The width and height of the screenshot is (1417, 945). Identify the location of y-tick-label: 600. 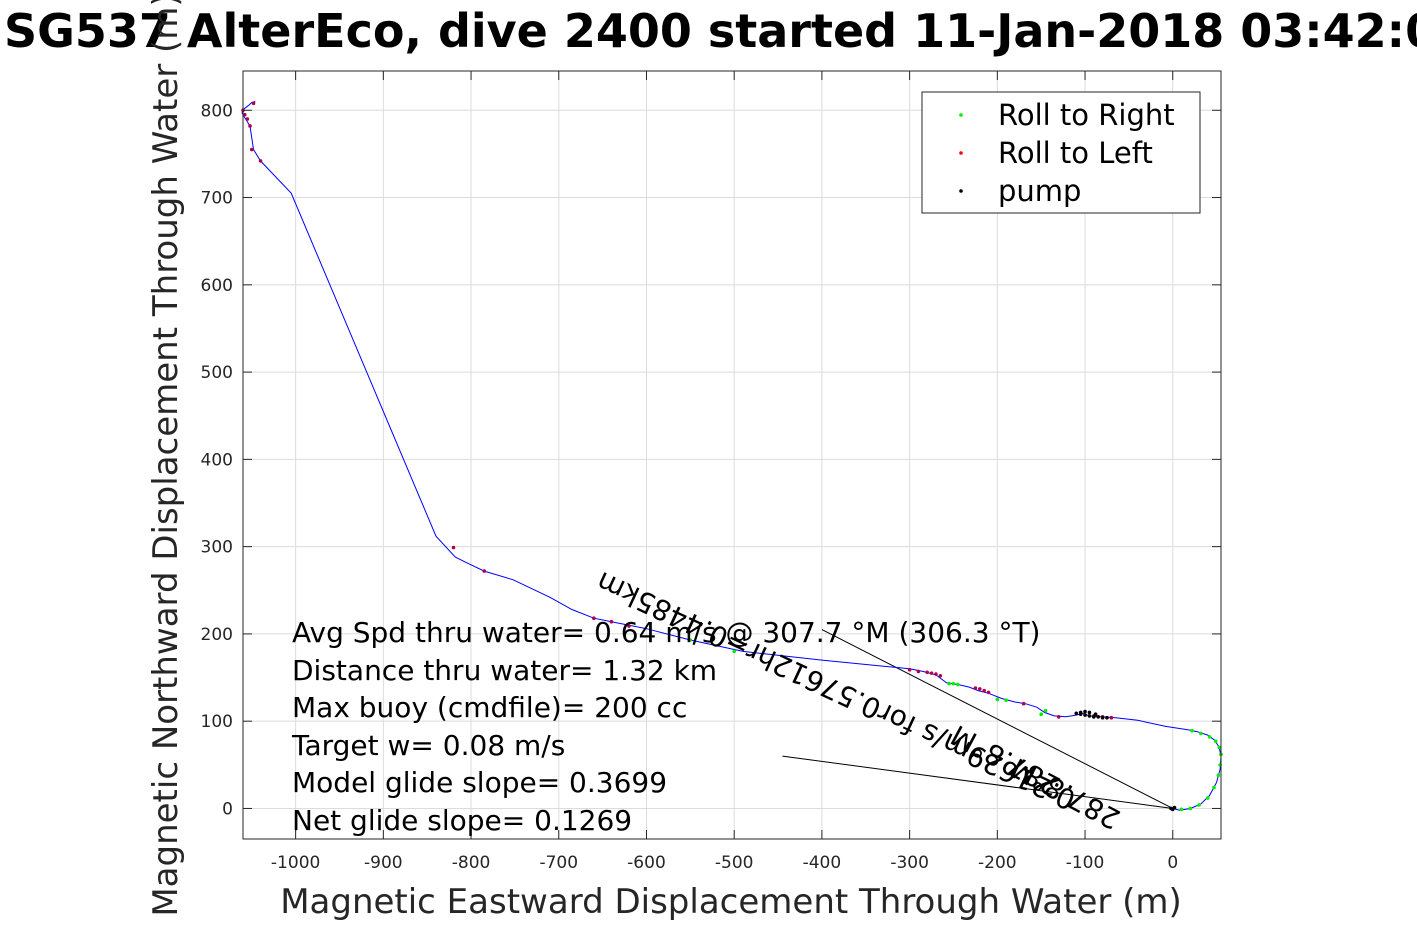
(217, 286).